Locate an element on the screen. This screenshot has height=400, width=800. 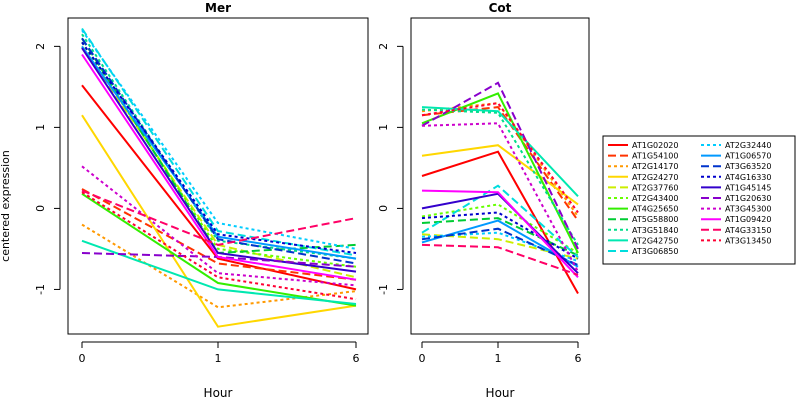
legend-label: AT5G58800 is located at coordinates (655, 219).